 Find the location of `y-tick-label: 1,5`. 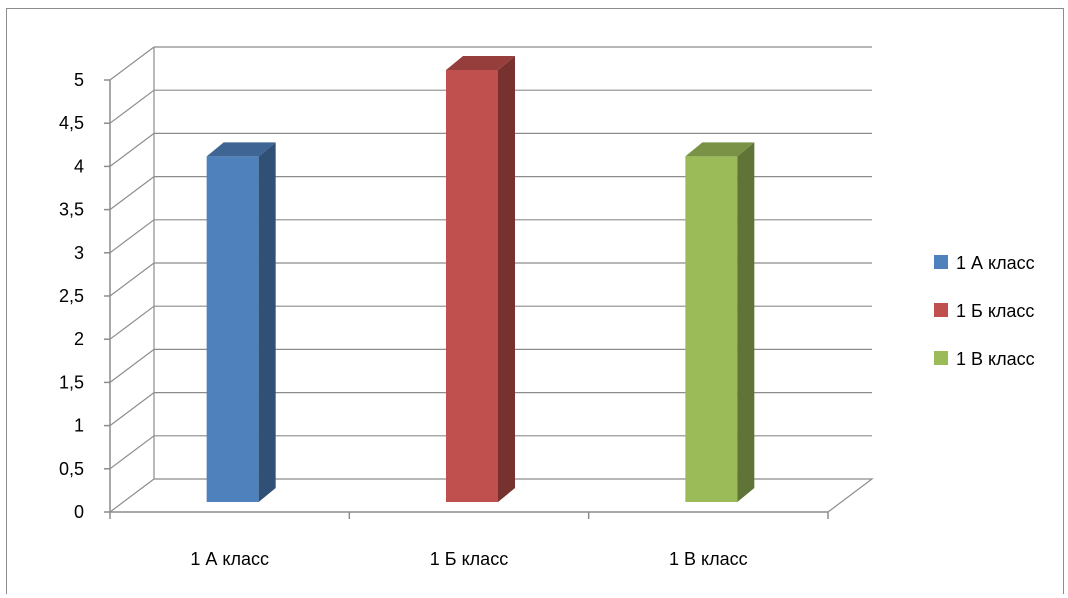

y-tick-label: 1,5 is located at coordinates (71, 382).